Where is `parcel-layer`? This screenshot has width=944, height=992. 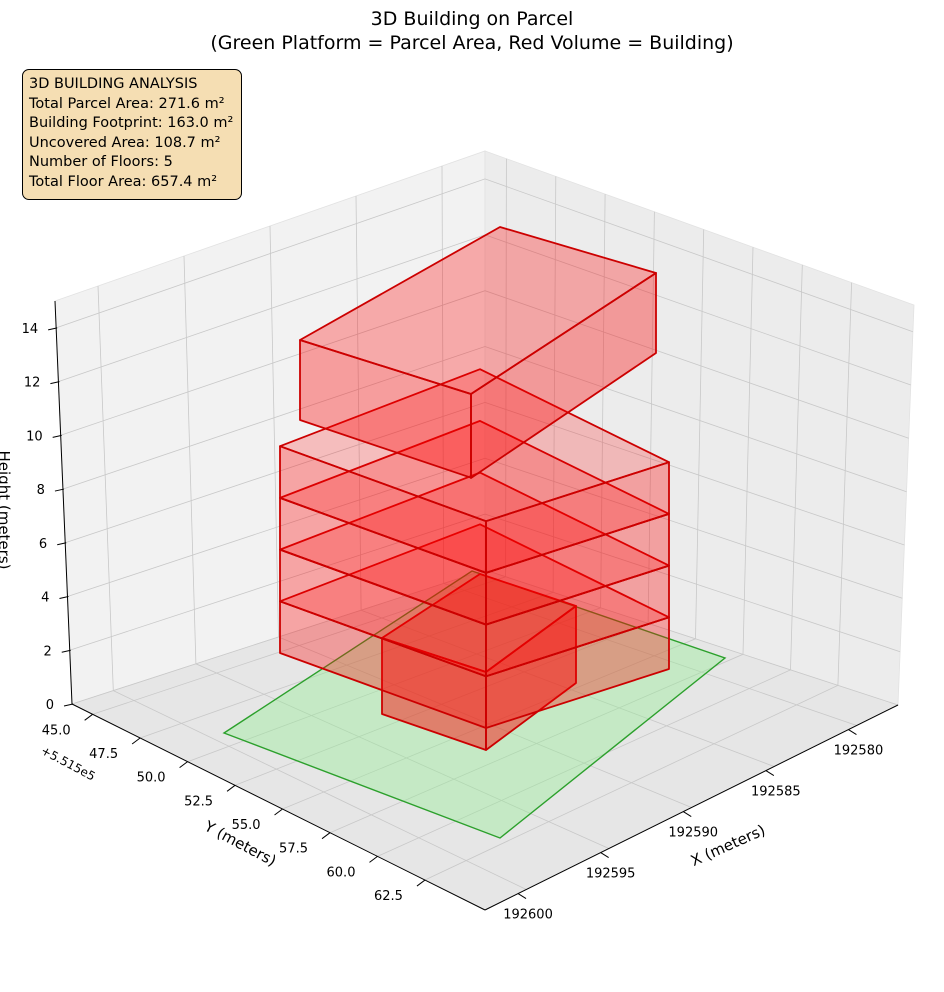 parcel-layer is located at coordinates (474, 704).